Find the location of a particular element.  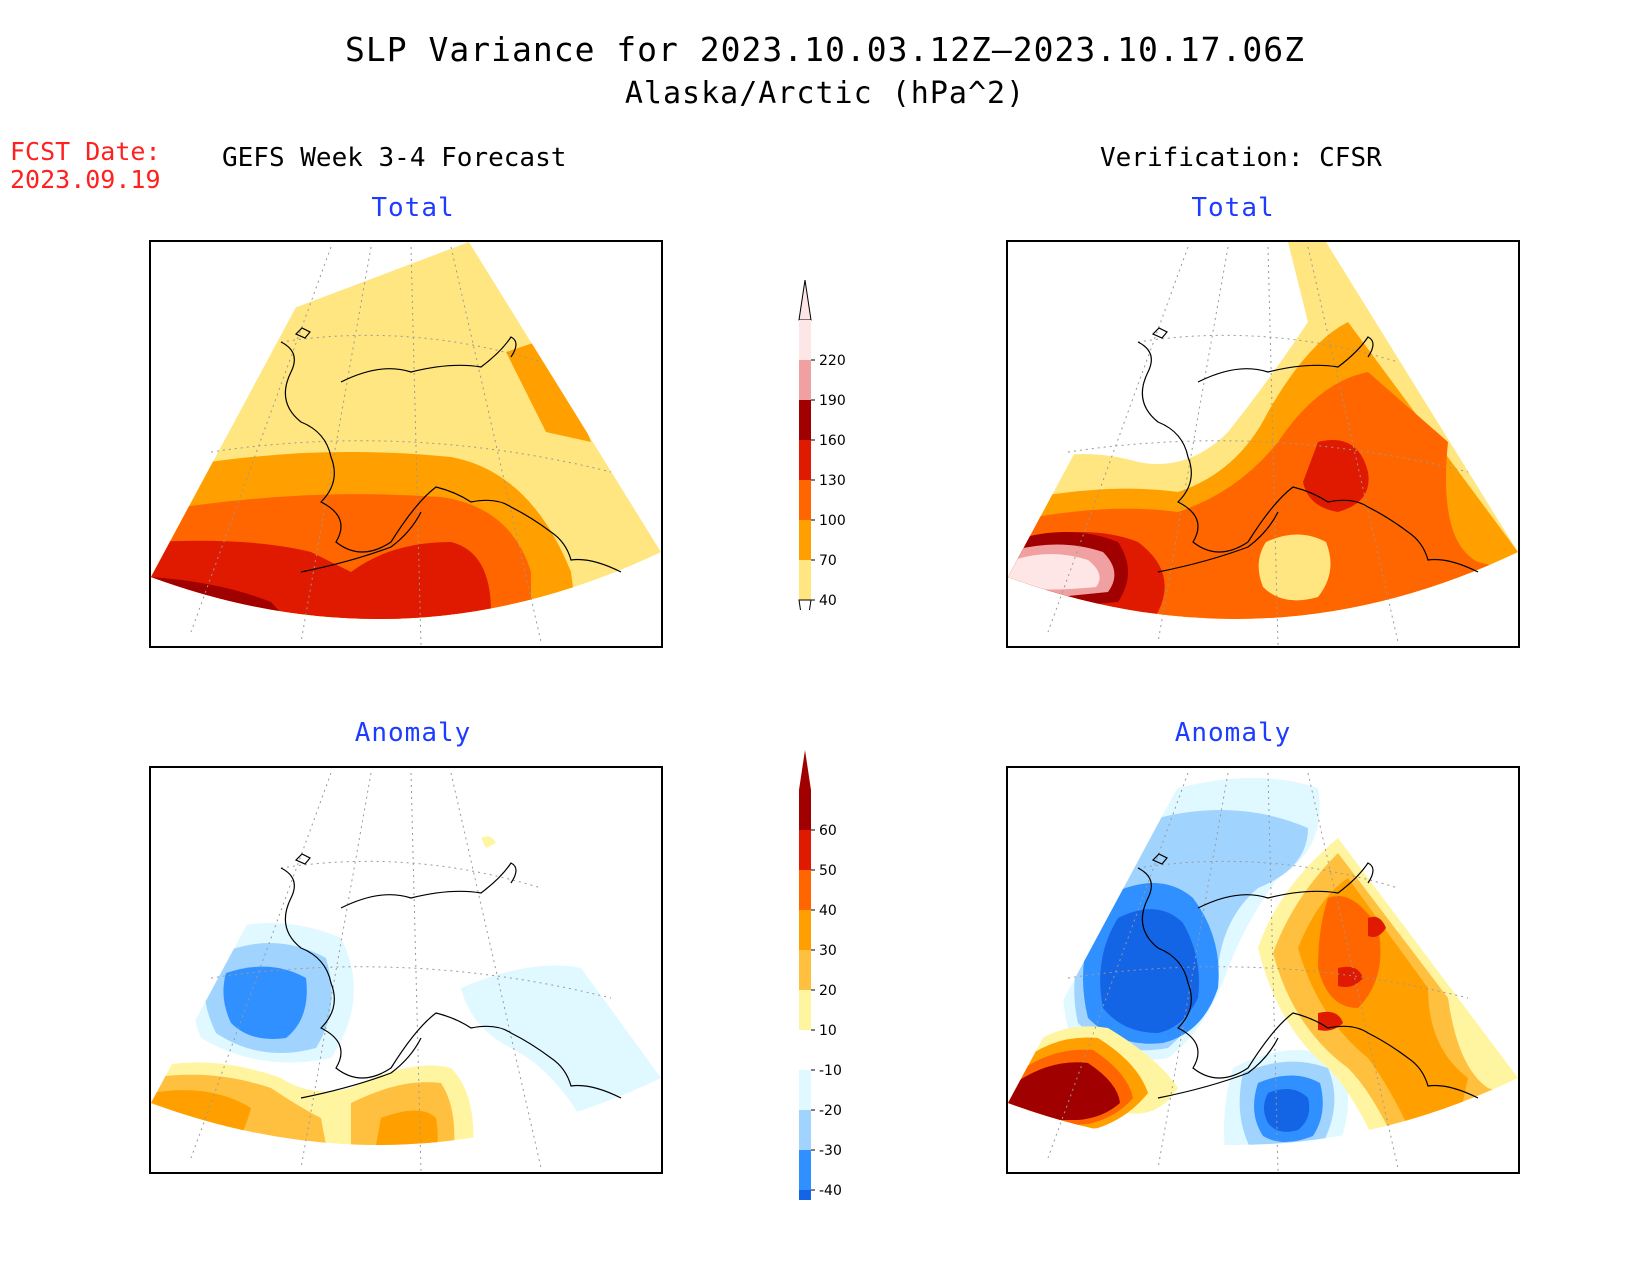

colorbar-anomaly: 60 50 40 30 20 10 -10 -20 -30 -40 is located at coordinates (835, 1010).